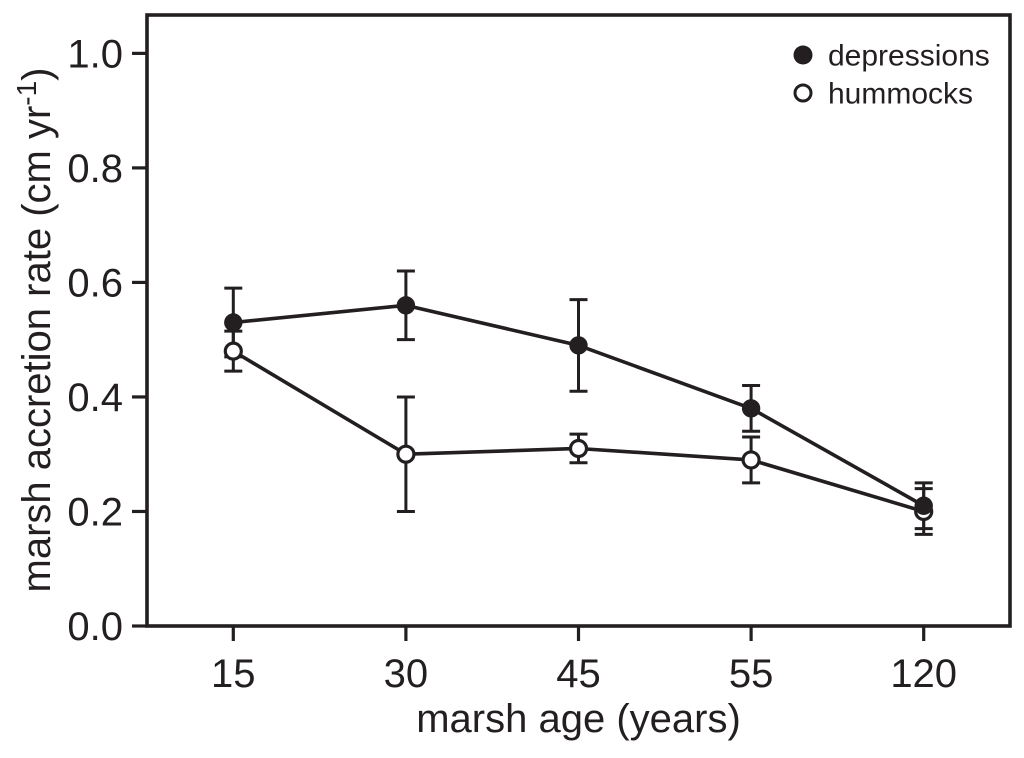 The image size is (1024, 758). Describe the element at coordinates (95, 283) in the screenshot. I see `y-tick-label: 0.6` at that location.